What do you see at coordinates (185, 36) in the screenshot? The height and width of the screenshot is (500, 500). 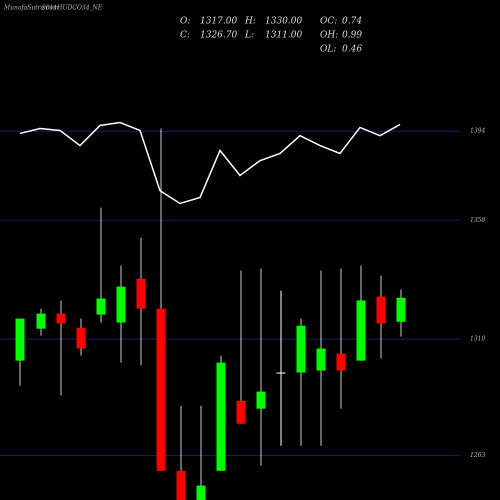 I see `info-label: C:` at bounding box center [185, 36].